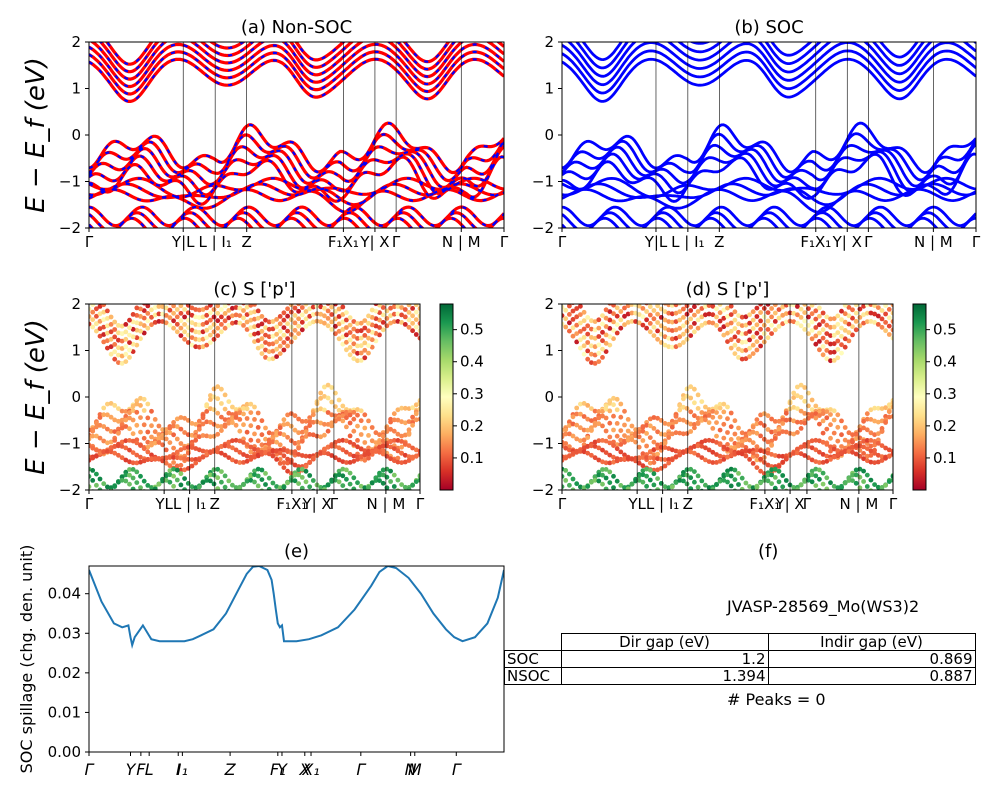 The height and width of the screenshot is (800, 1000). I want to click on x-tick-label: L | I₁, so click(662, 504).